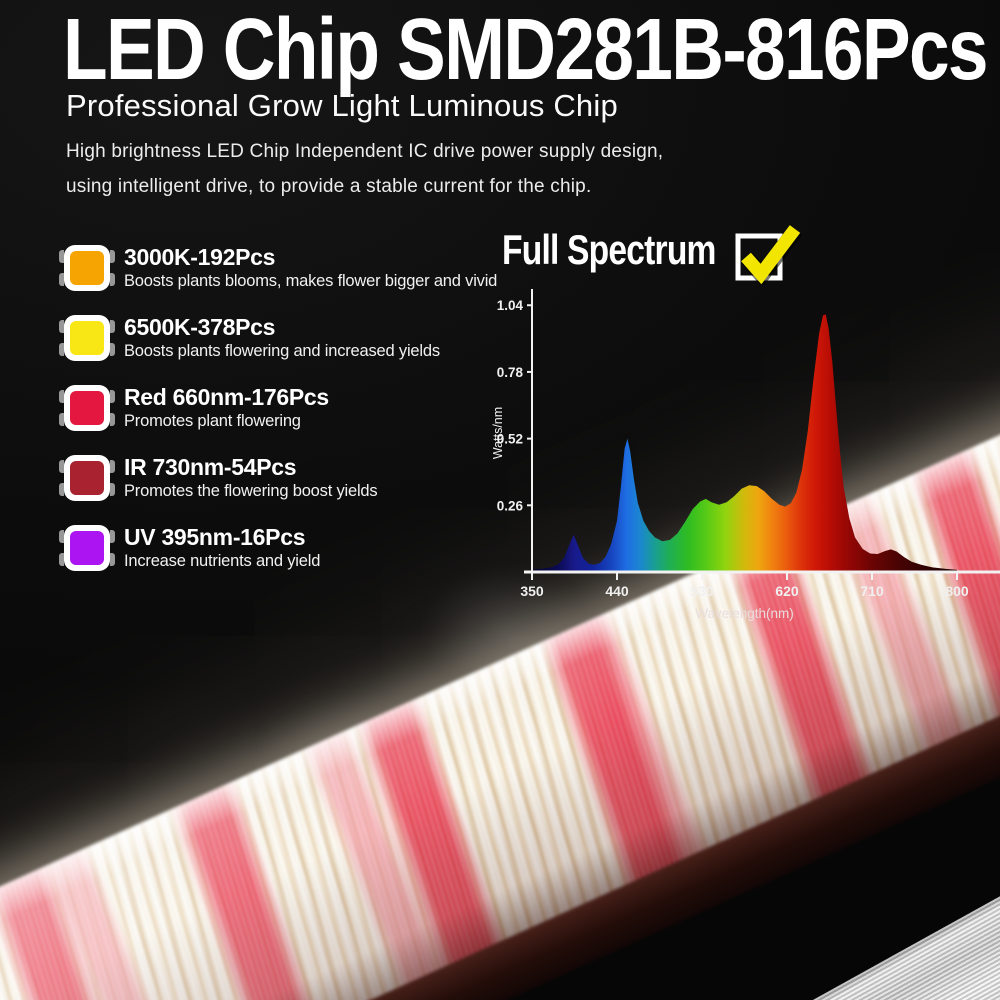 This screenshot has height=1000, width=1000. Describe the element at coordinates (744, 613) in the screenshot. I see `x-axis-title: Wavelength(nm)` at that location.